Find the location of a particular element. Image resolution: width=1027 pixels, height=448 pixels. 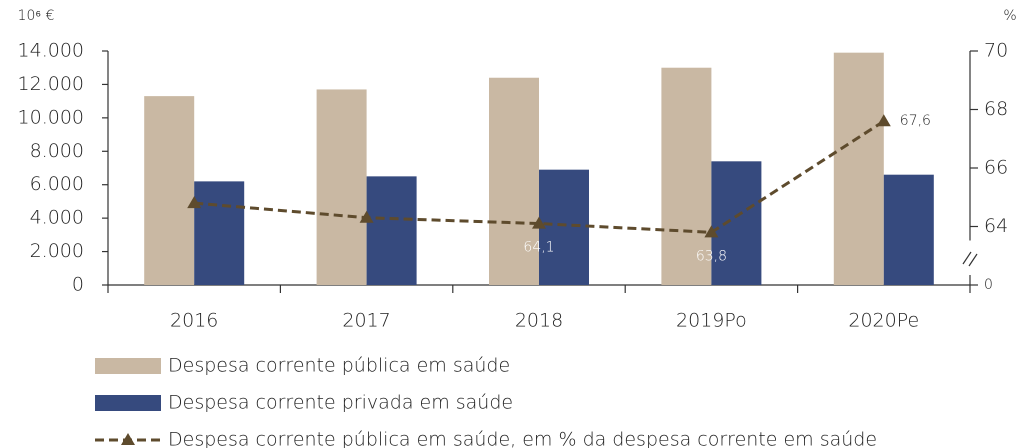

y2-tick-label: 68 is located at coordinates (996, 109).